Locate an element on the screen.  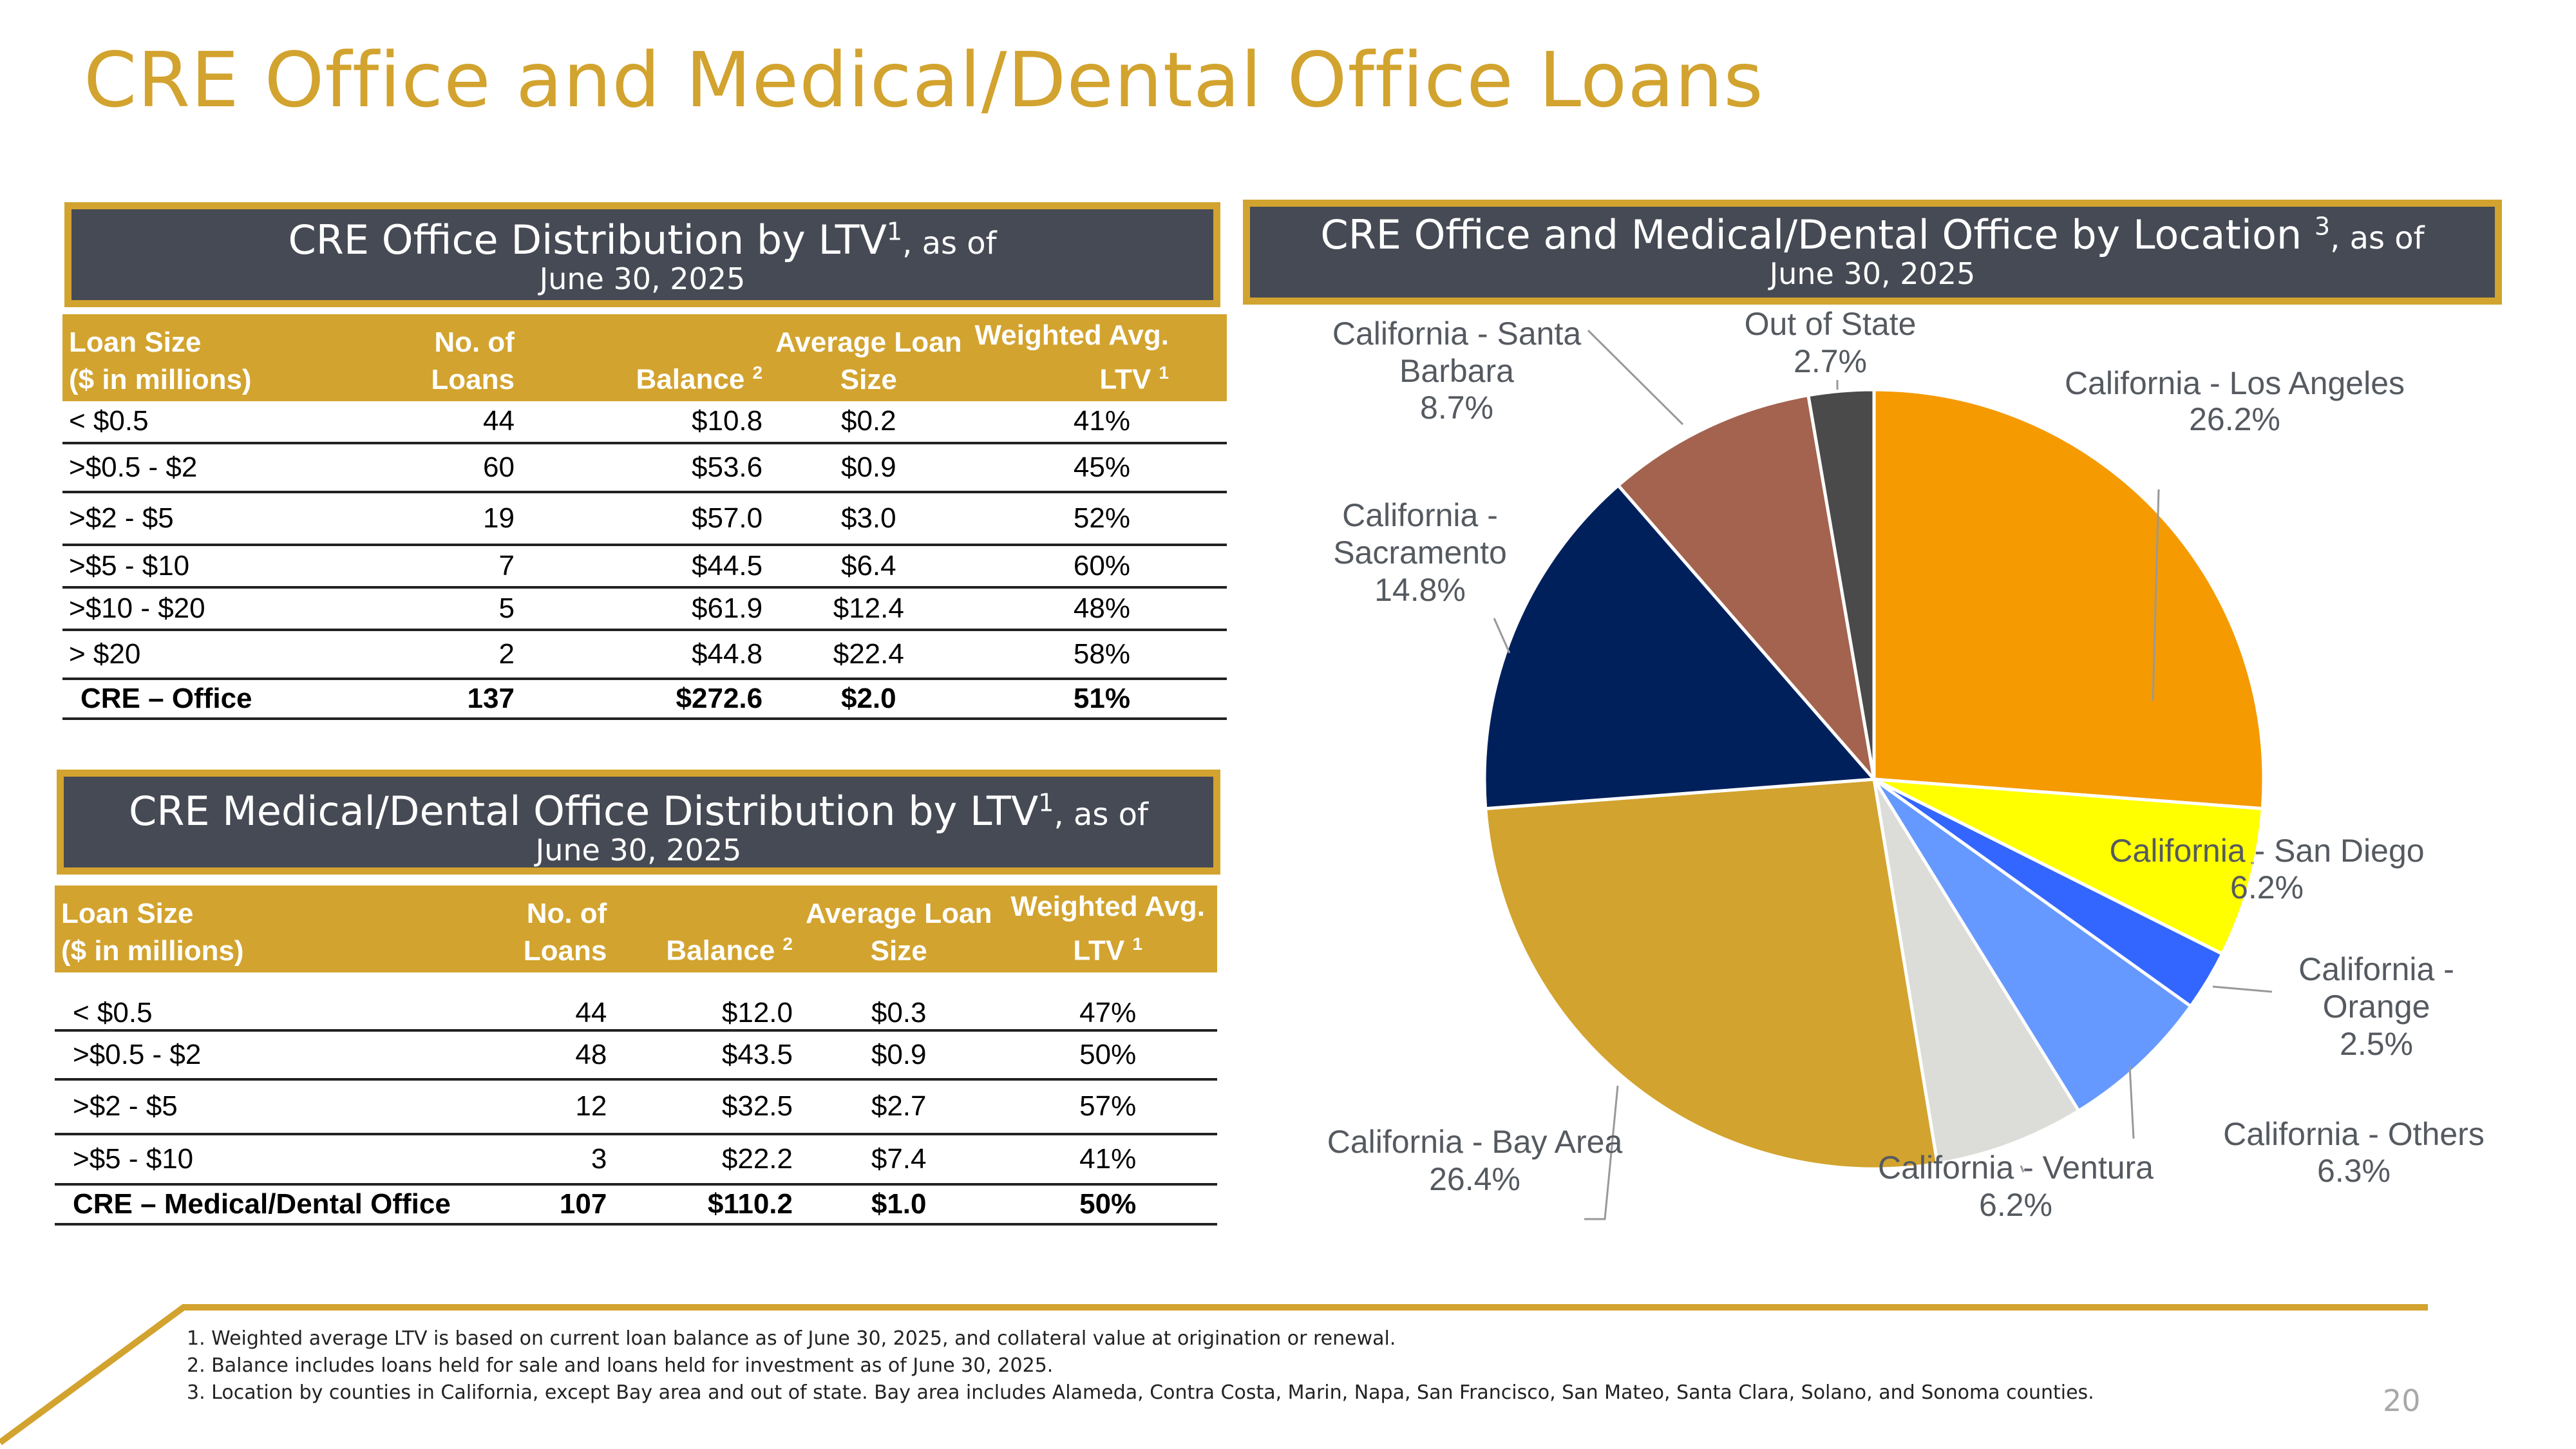
cell-loans: 107 is located at coordinates (535, 1205).